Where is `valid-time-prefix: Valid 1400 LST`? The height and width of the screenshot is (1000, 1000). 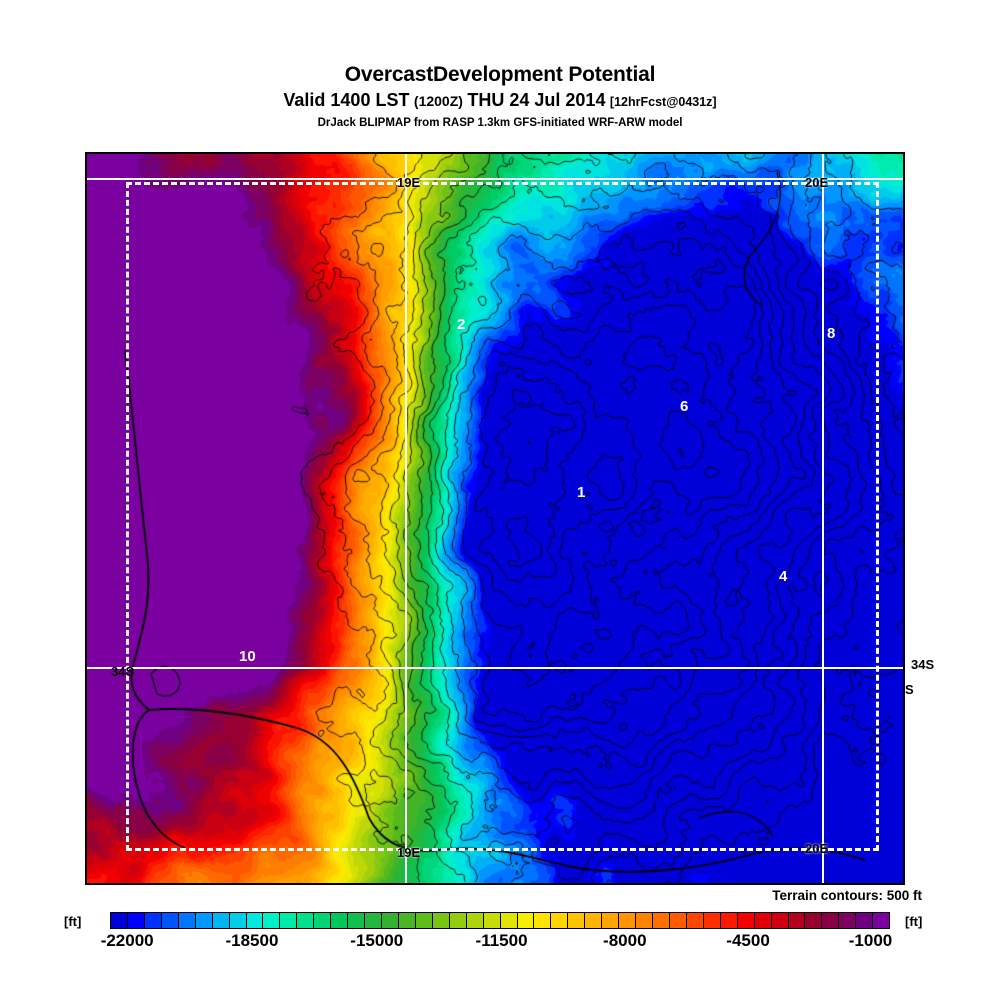 valid-time-prefix: Valid 1400 LST is located at coordinates (346, 100).